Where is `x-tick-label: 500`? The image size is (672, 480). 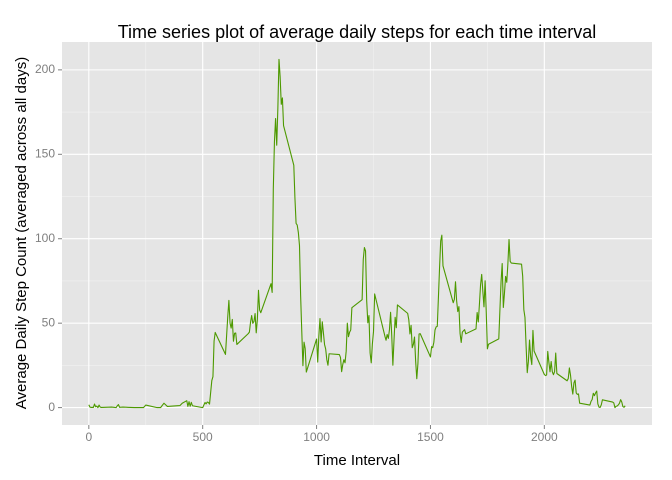 x-tick-label: 500 is located at coordinates (203, 437).